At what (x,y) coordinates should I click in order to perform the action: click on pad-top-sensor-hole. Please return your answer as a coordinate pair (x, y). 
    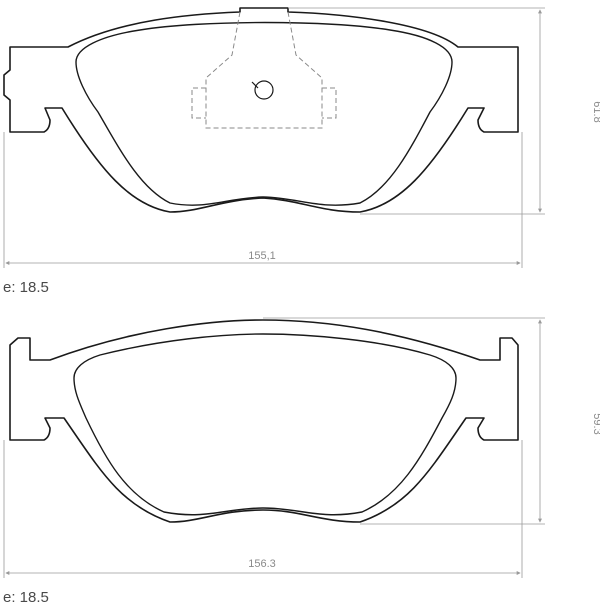
    Looking at the image, I should click on (264, 90).